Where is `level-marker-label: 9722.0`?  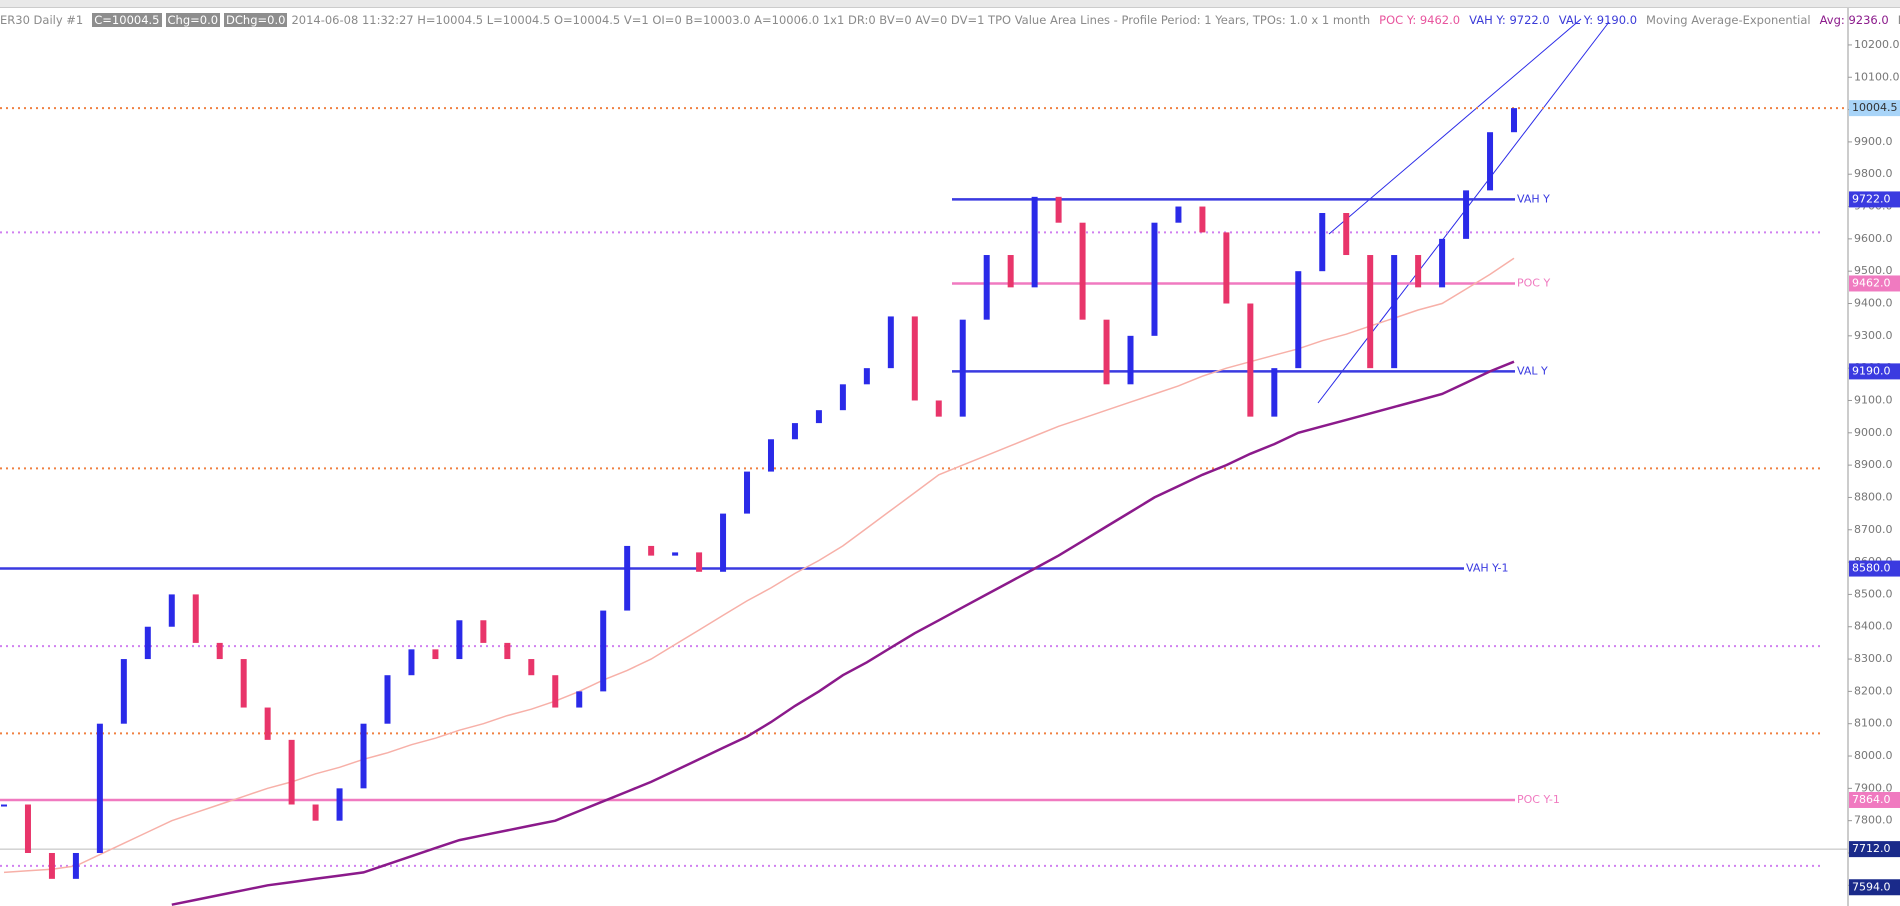 level-marker-label: 9722.0 is located at coordinates (1871, 198).